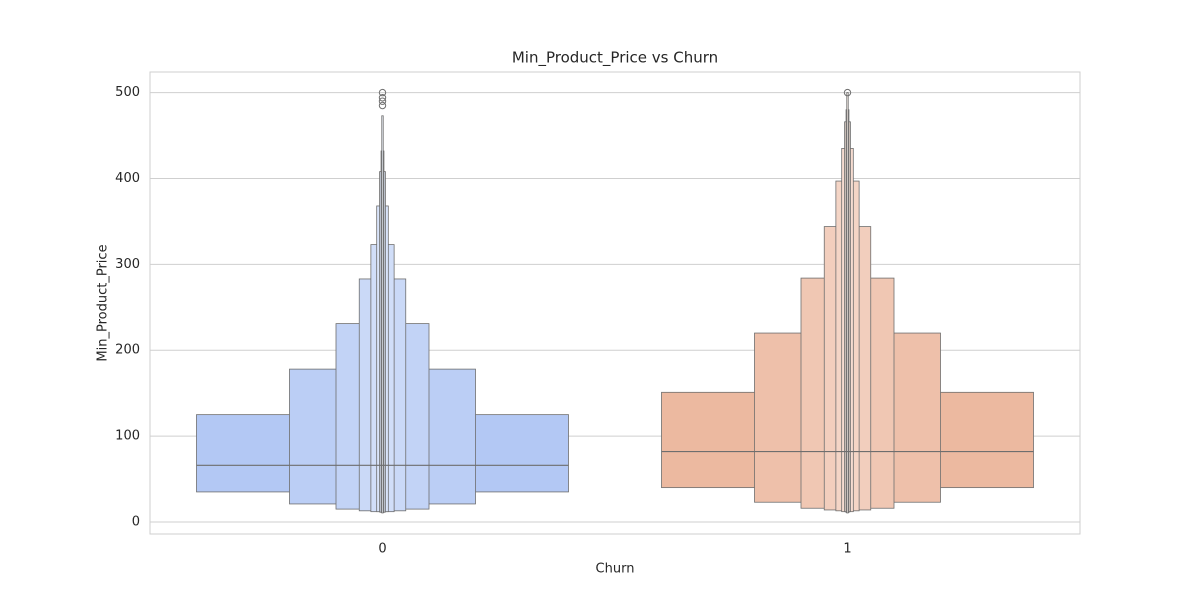  Describe the element at coordinates (615, 58) in the screenshot. I see `chart-title: Min_Product_Price vs Churn` at that location.